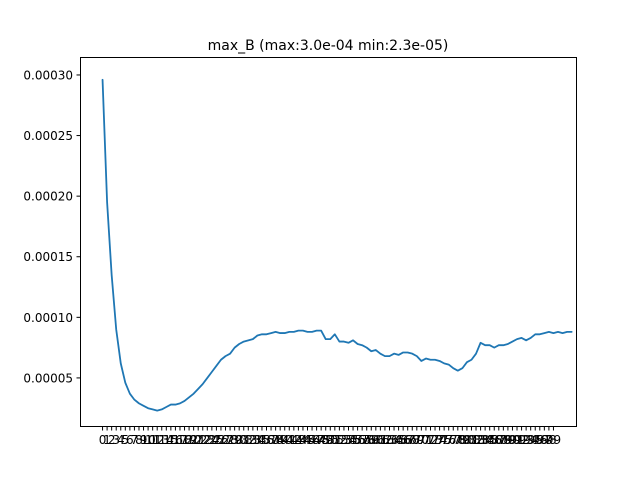  I want to click on x-tick-label: 71, so click(425, 440).